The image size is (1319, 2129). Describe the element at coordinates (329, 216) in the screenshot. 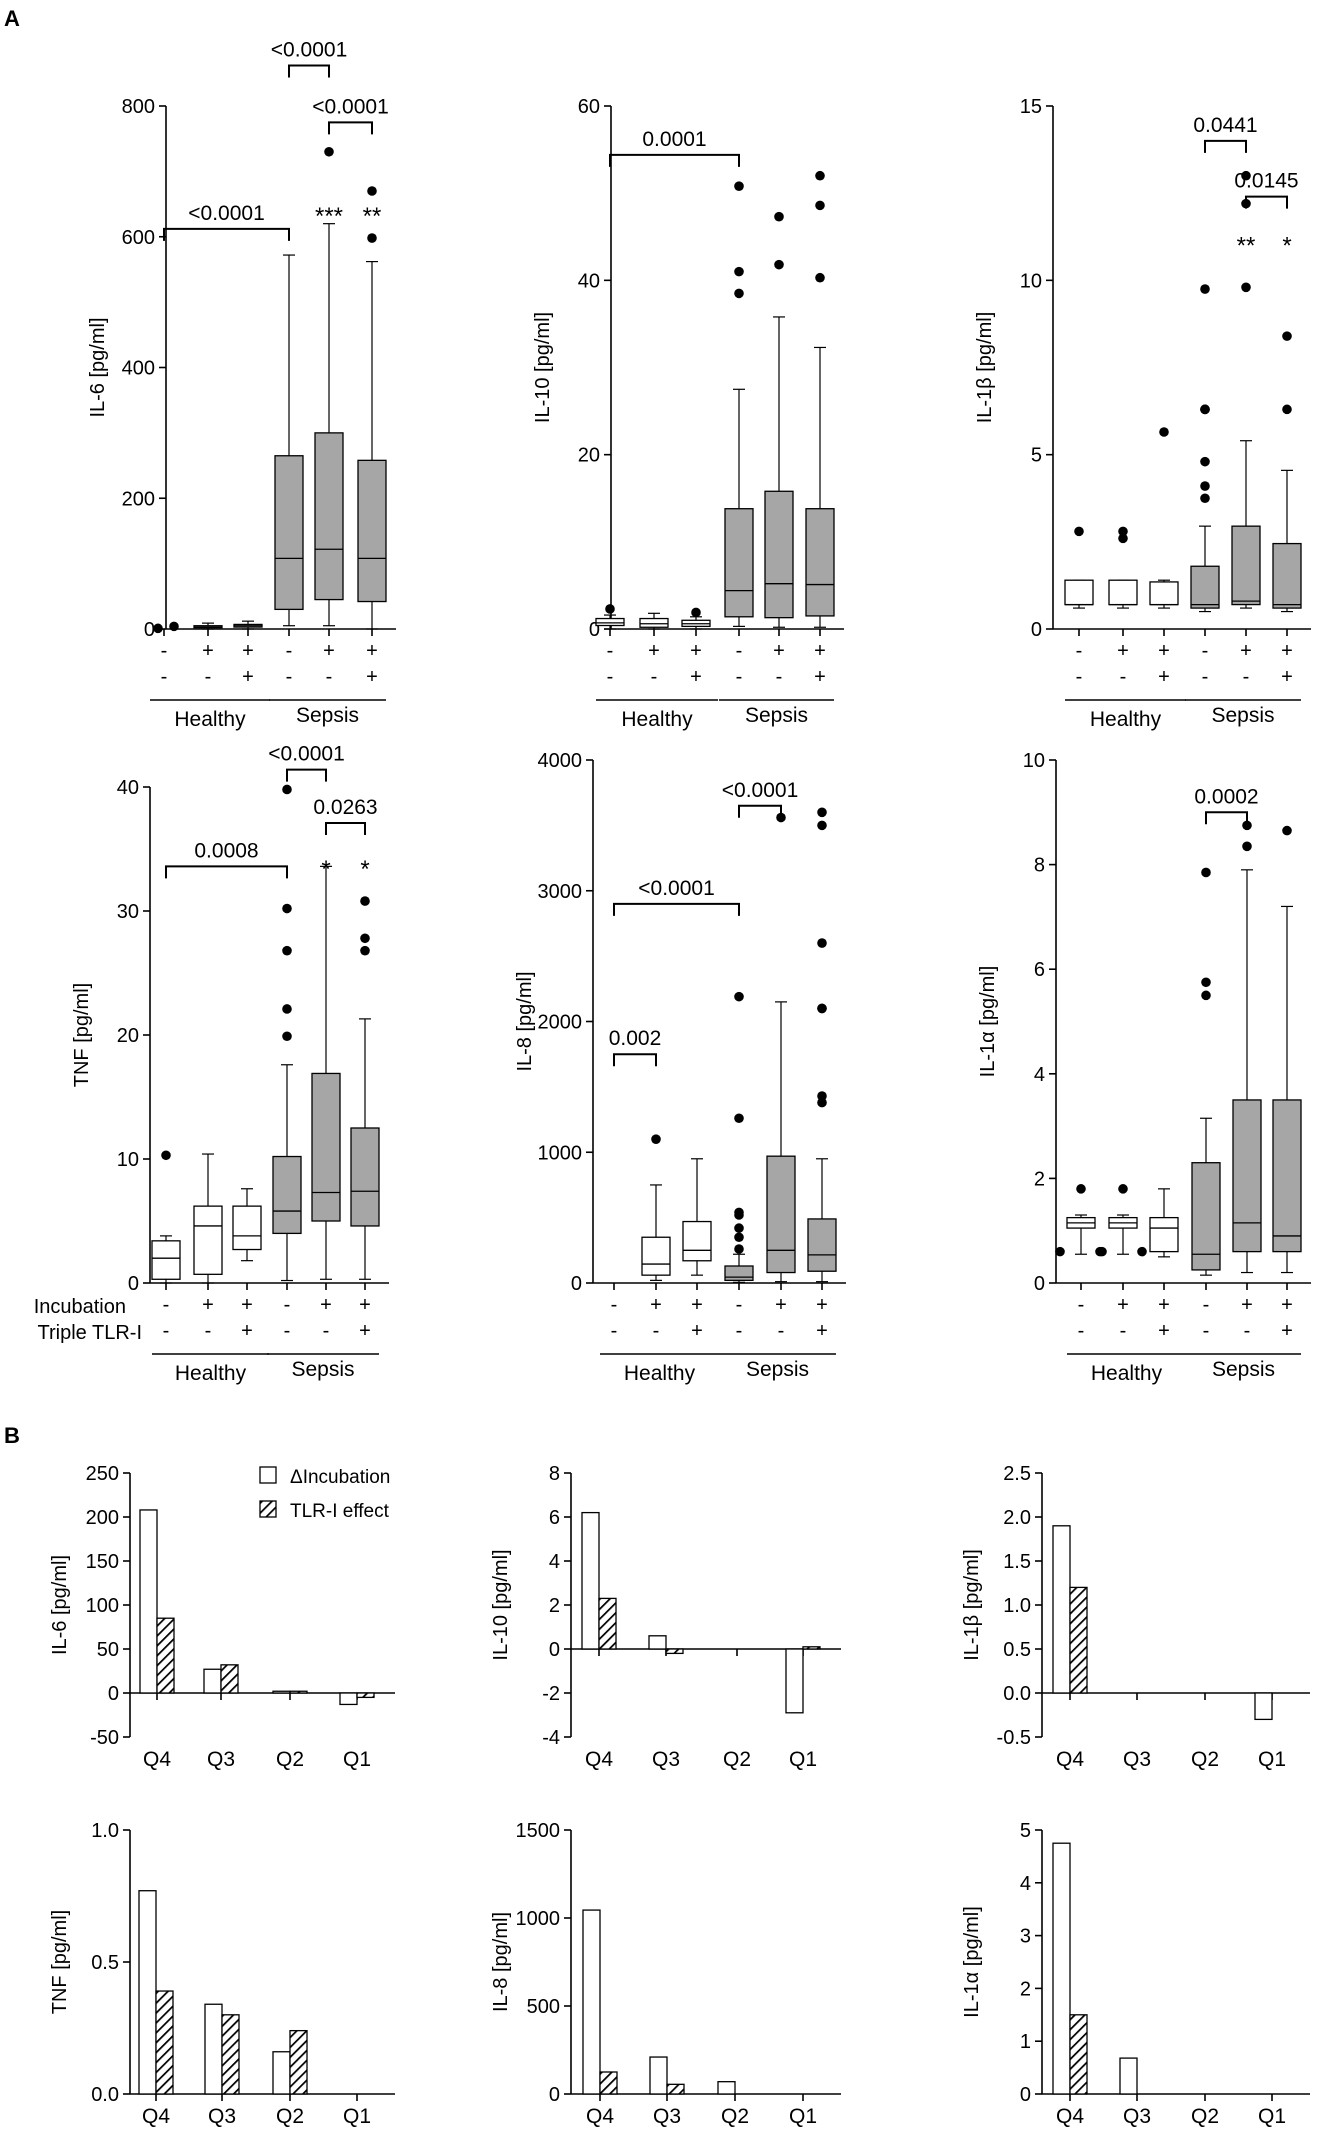

I see `significance-stars: ***` at that location.